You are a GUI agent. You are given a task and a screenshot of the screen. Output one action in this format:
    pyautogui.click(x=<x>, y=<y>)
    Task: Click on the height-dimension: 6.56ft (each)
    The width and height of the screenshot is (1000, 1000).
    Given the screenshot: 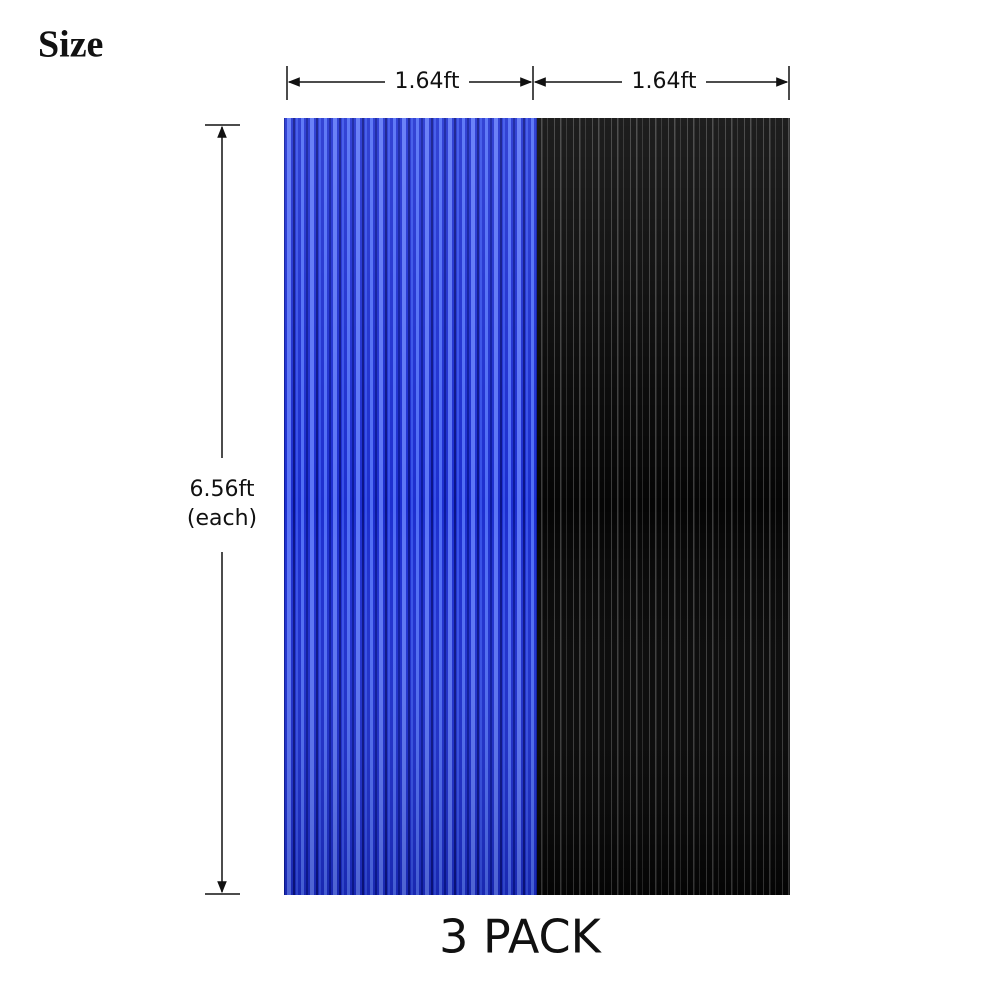 What is the action you would take?
    pyautogui.click(x=222, y=509)
    